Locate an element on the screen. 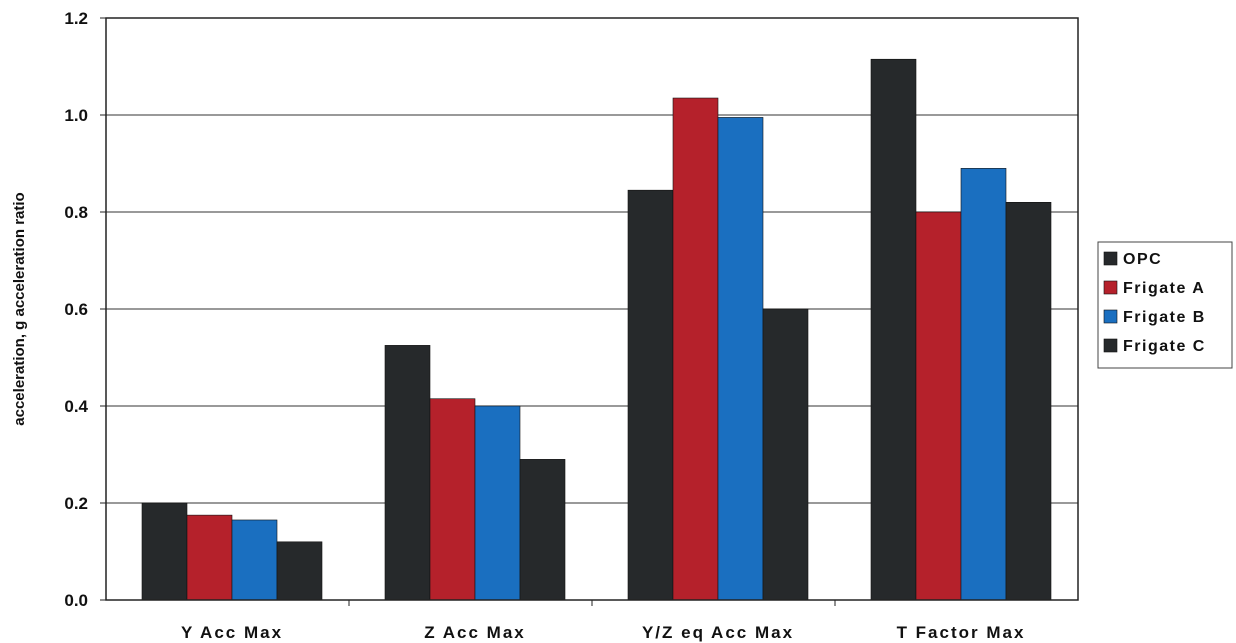 The height and width of the screenshot is (643, 1236). y-tick-label: 0.4 is located at coordinates (76, 406).